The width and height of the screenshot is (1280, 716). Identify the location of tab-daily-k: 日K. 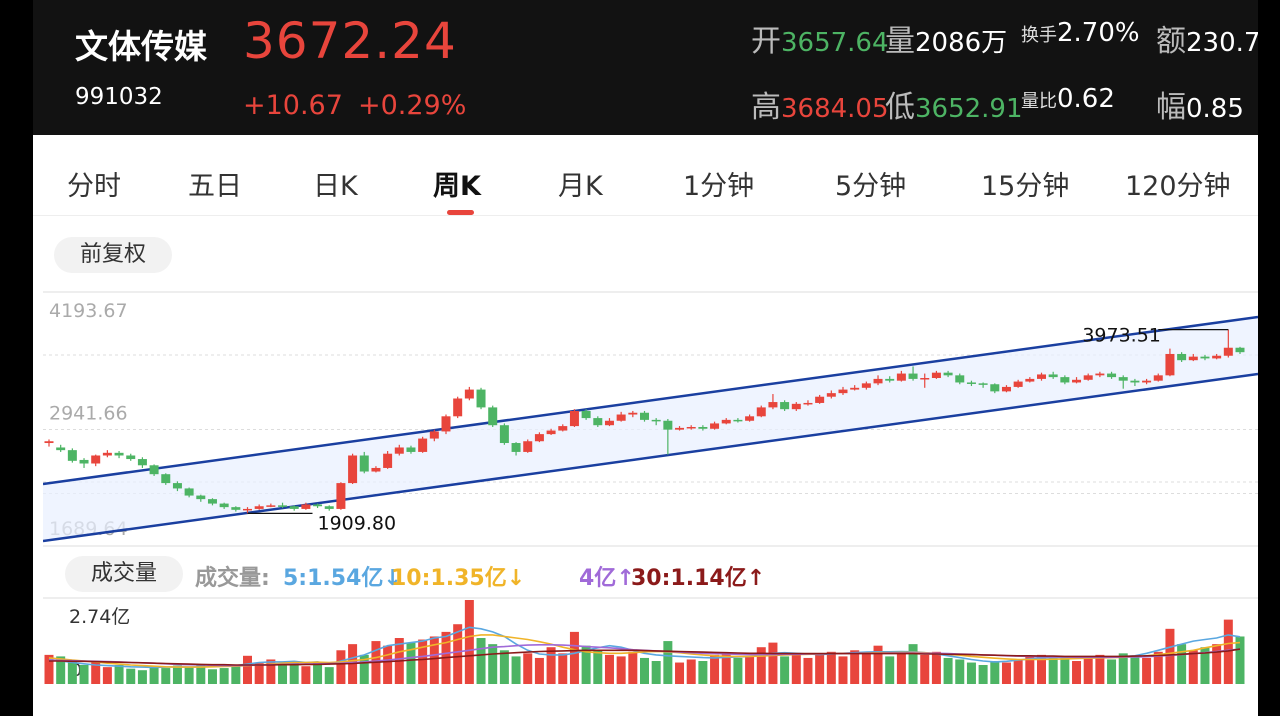
(335, 186).